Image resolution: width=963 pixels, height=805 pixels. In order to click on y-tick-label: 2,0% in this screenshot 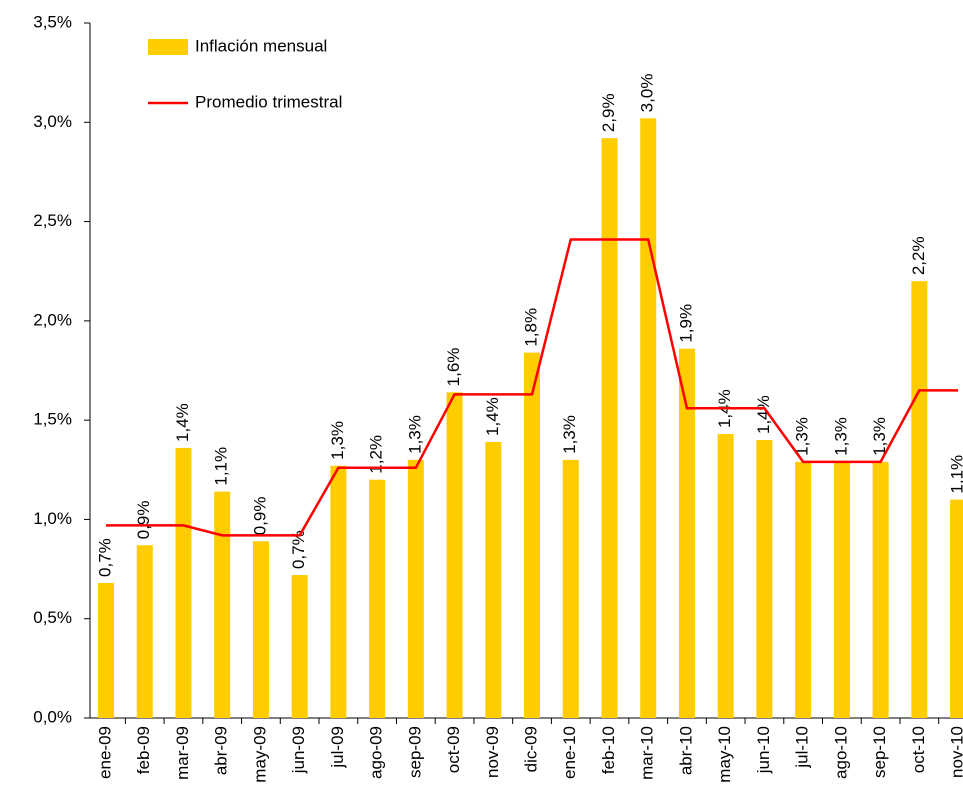, I will do `click(52, 319)`.